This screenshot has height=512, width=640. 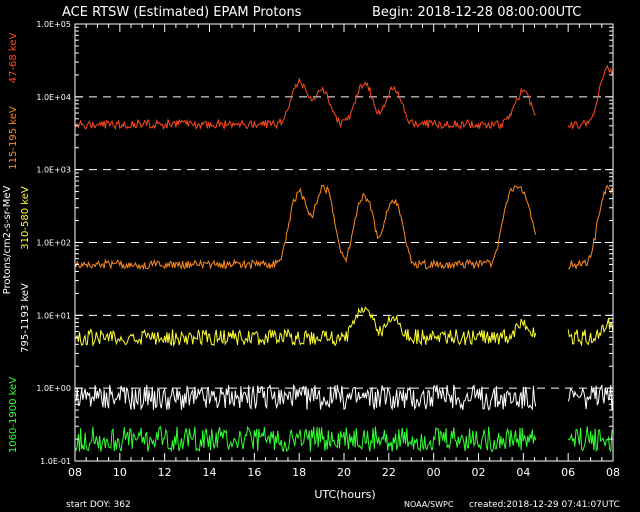 I want to click on x-tick-label-12: 08, so click(x=613, y=472).